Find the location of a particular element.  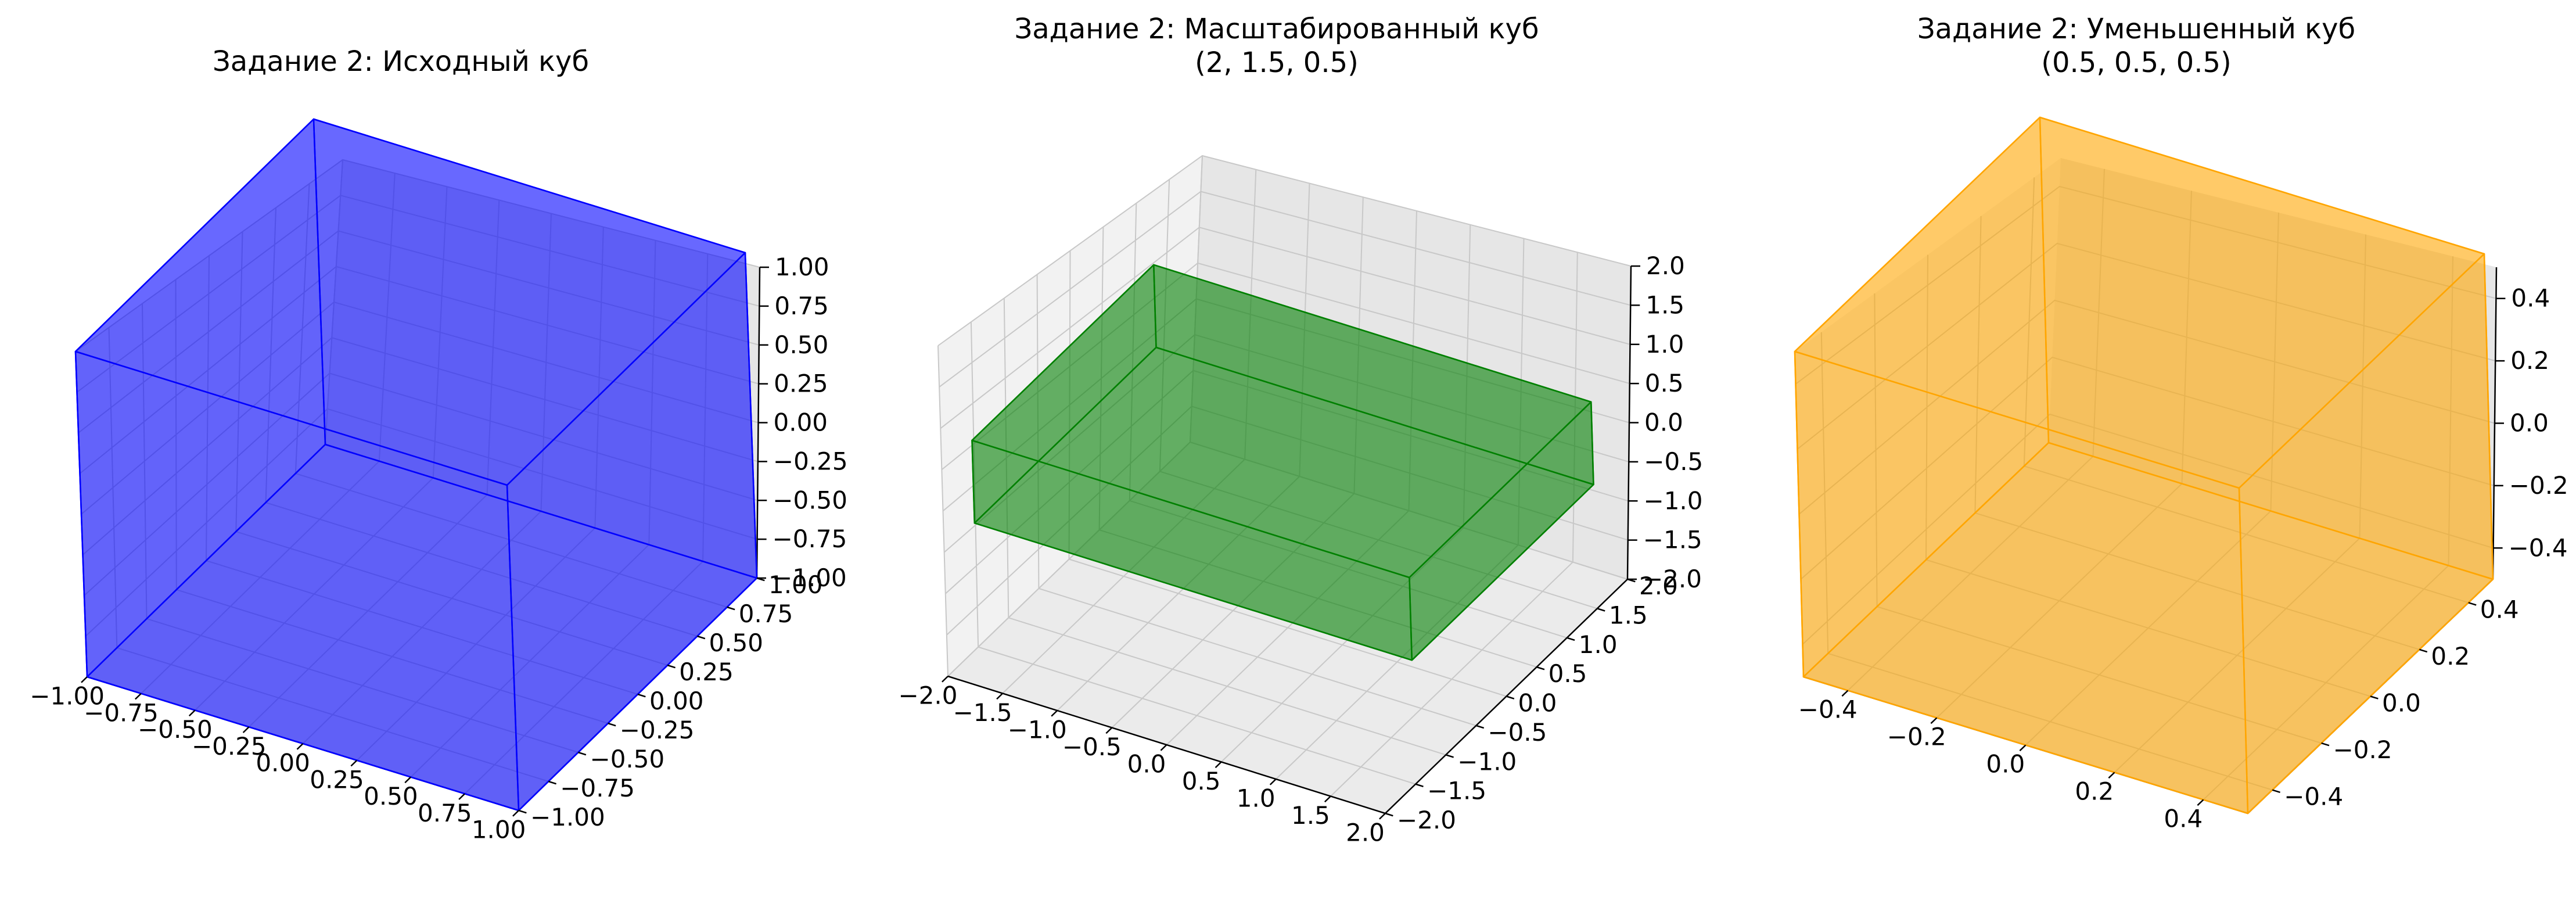

z-tick-label: 0.75 is located at coordinates (801, 306).